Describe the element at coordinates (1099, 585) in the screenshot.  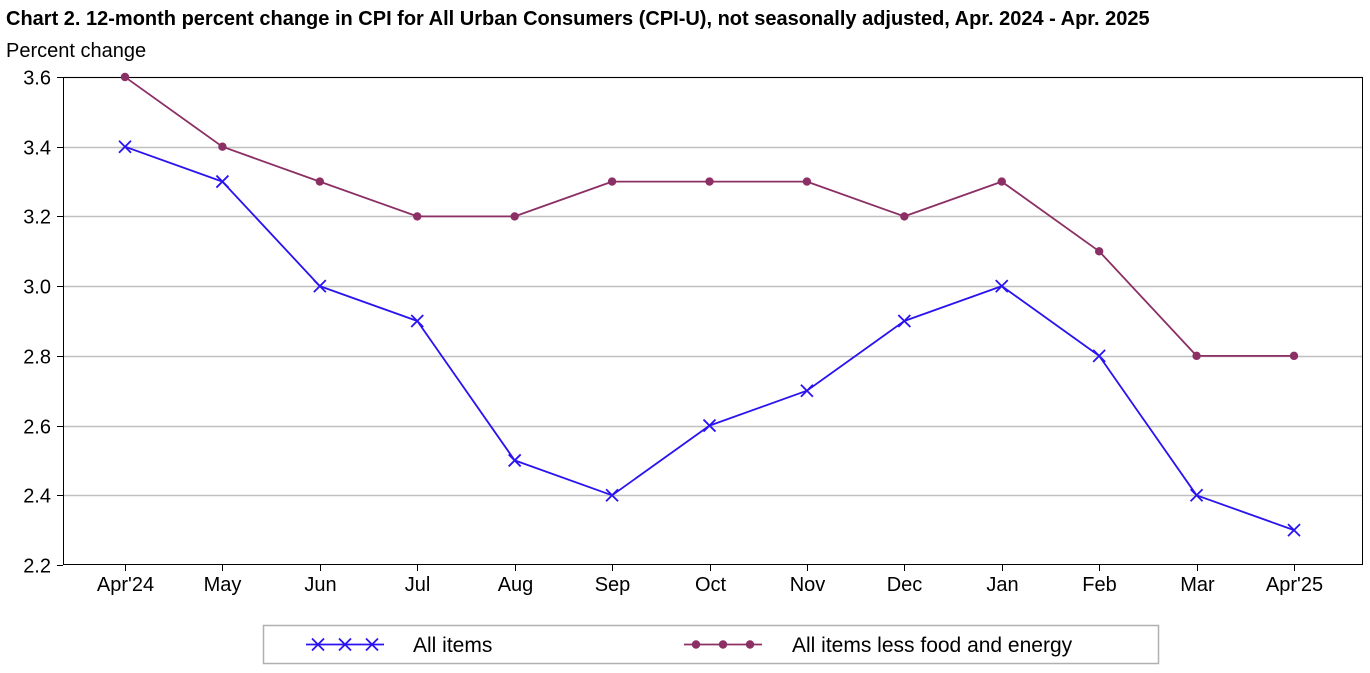
I see `x-tick-label: Feb` at that location.